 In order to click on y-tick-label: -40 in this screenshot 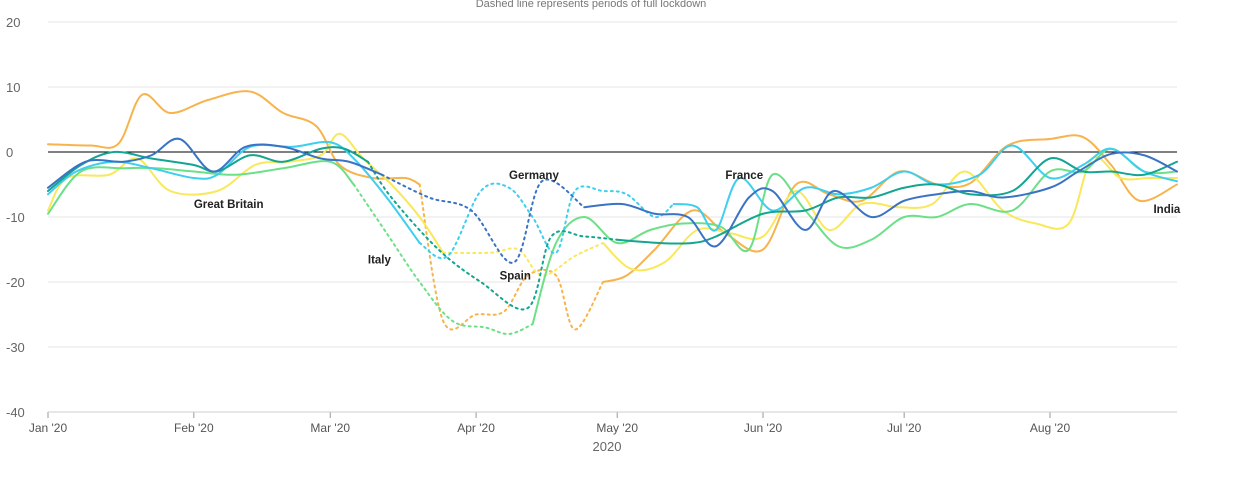, I will do `click(15, 412)`.